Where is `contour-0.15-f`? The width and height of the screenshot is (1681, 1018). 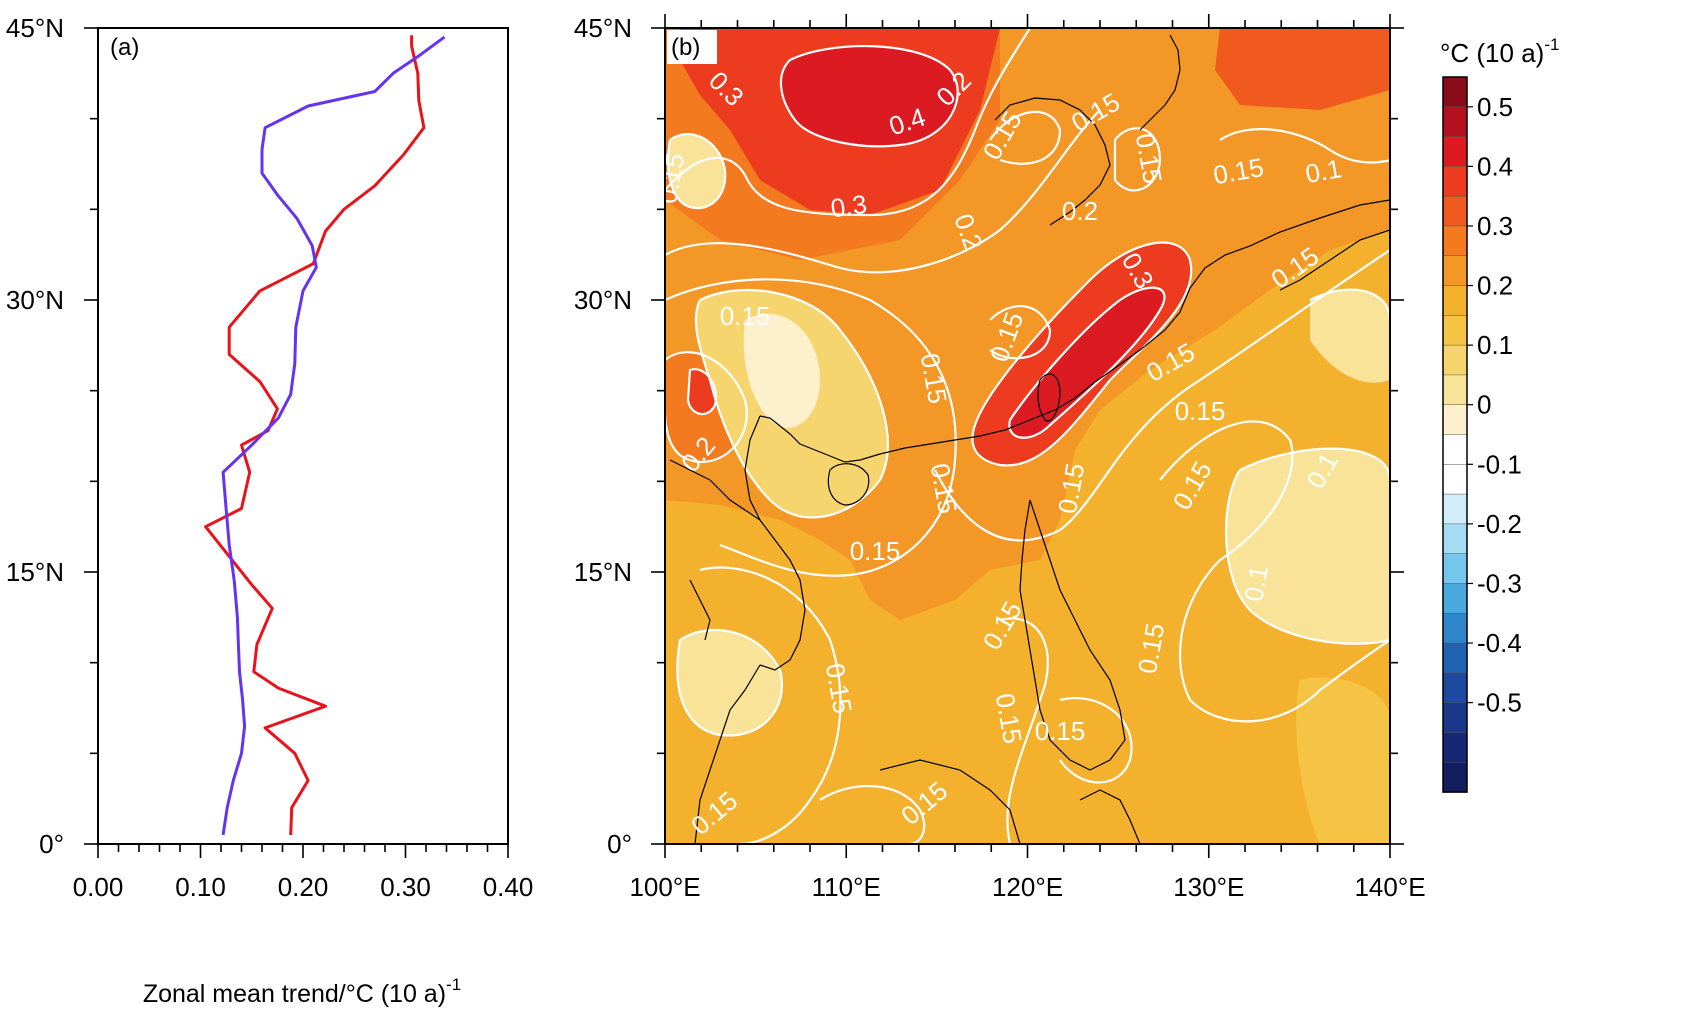
contour-0.15-f is located at coordinates (1096, 740).